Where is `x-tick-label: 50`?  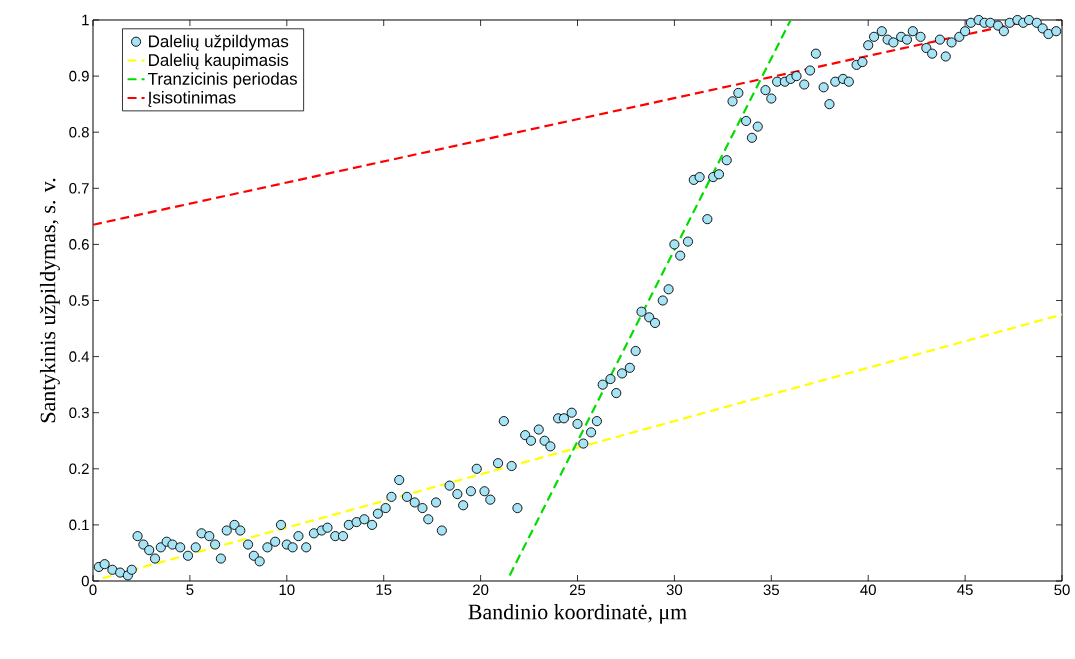
x-tick-label: 50 is located at coordinates (1062, 590).